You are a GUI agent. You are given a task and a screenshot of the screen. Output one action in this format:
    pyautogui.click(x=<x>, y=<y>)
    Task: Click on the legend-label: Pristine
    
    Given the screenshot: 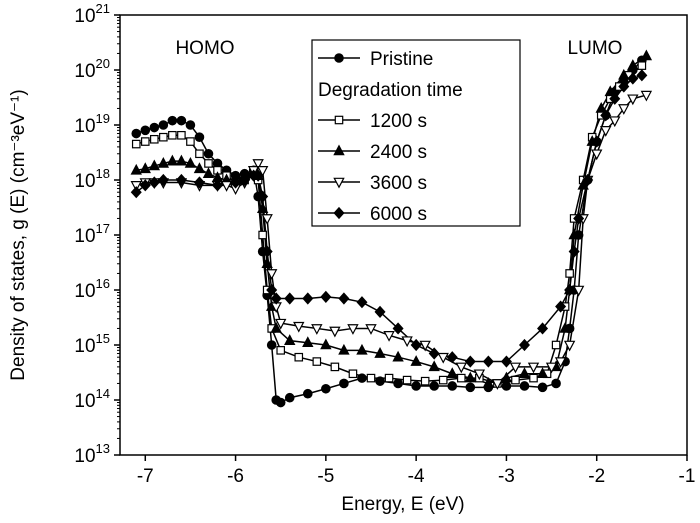 What is the action you would take?
    pyautogui.click(x=401, y=59)
    